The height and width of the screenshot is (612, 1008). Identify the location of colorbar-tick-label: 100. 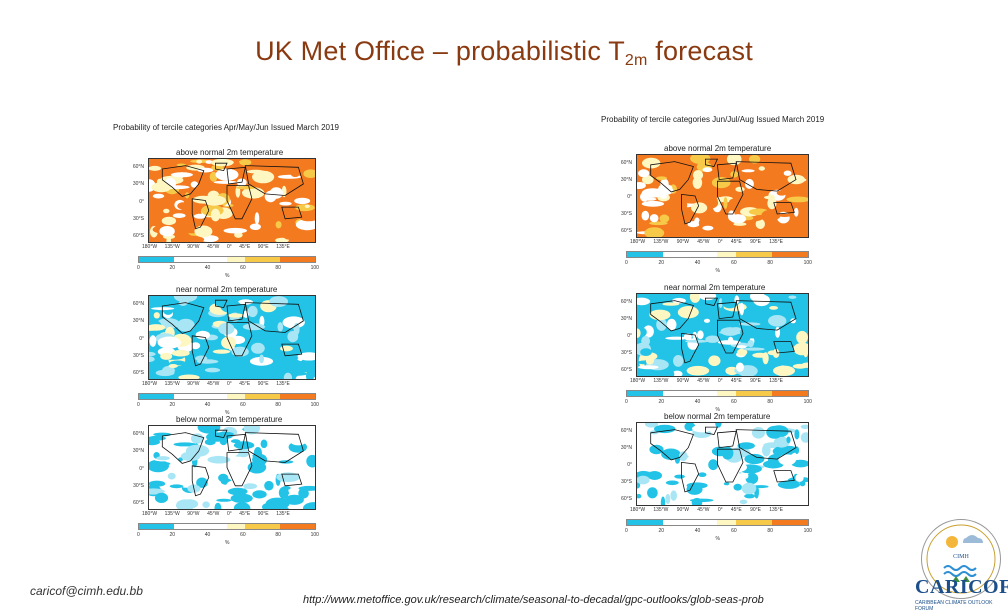
(314, 405).